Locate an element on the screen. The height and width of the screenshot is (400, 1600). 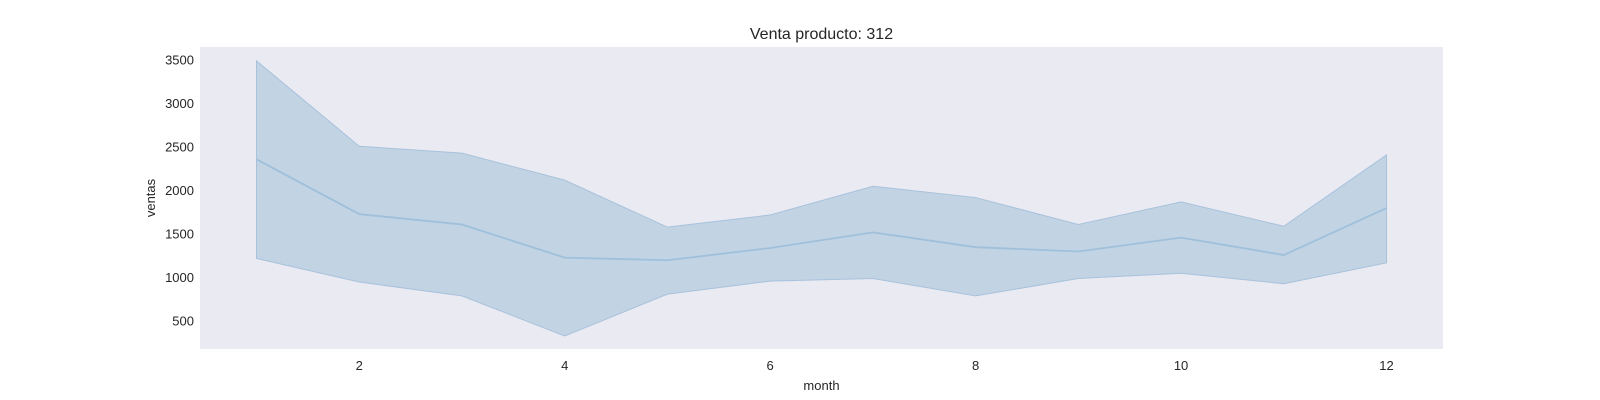
x-tick-label: 4 is located at coordinates (564, 365).